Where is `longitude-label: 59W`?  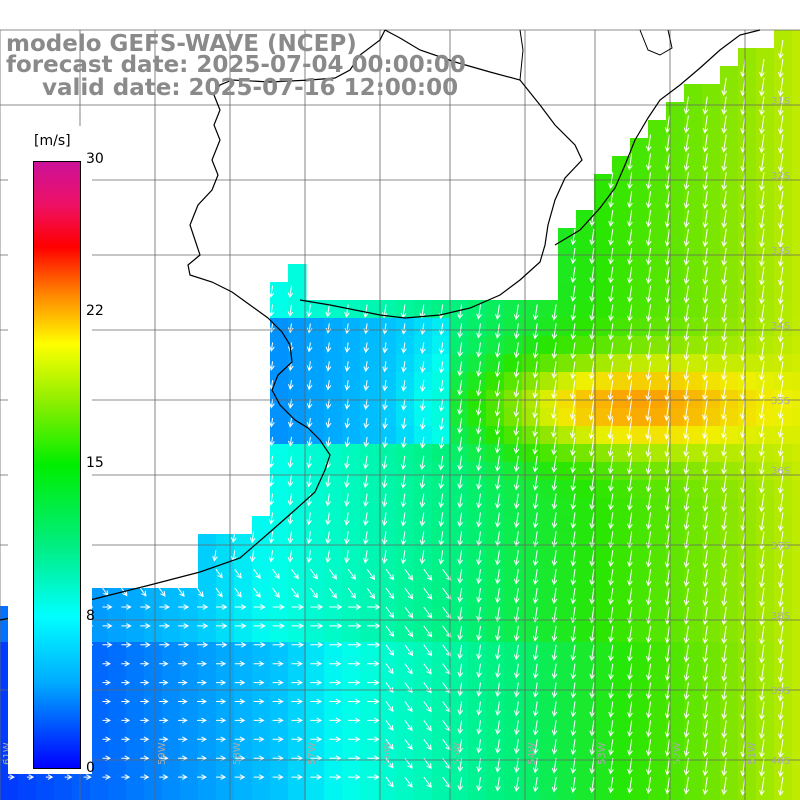
longitude-label: 59W is located at coordinates (162, 753).